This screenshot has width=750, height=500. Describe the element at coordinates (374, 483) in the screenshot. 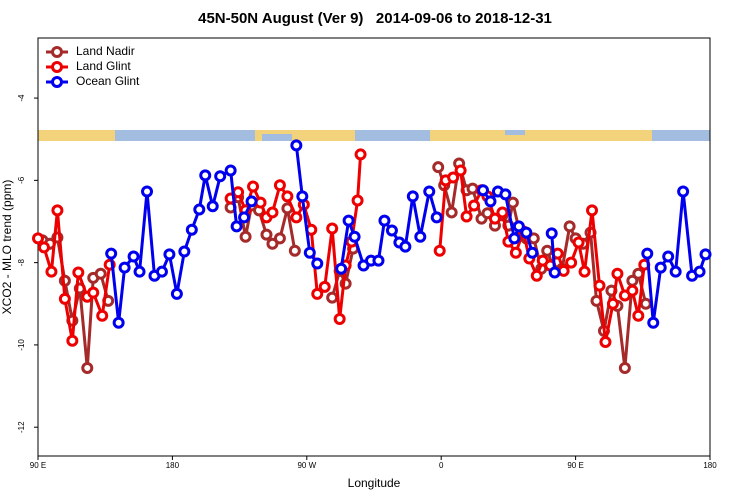

I see `x-axis-label: Longitude` at that location.